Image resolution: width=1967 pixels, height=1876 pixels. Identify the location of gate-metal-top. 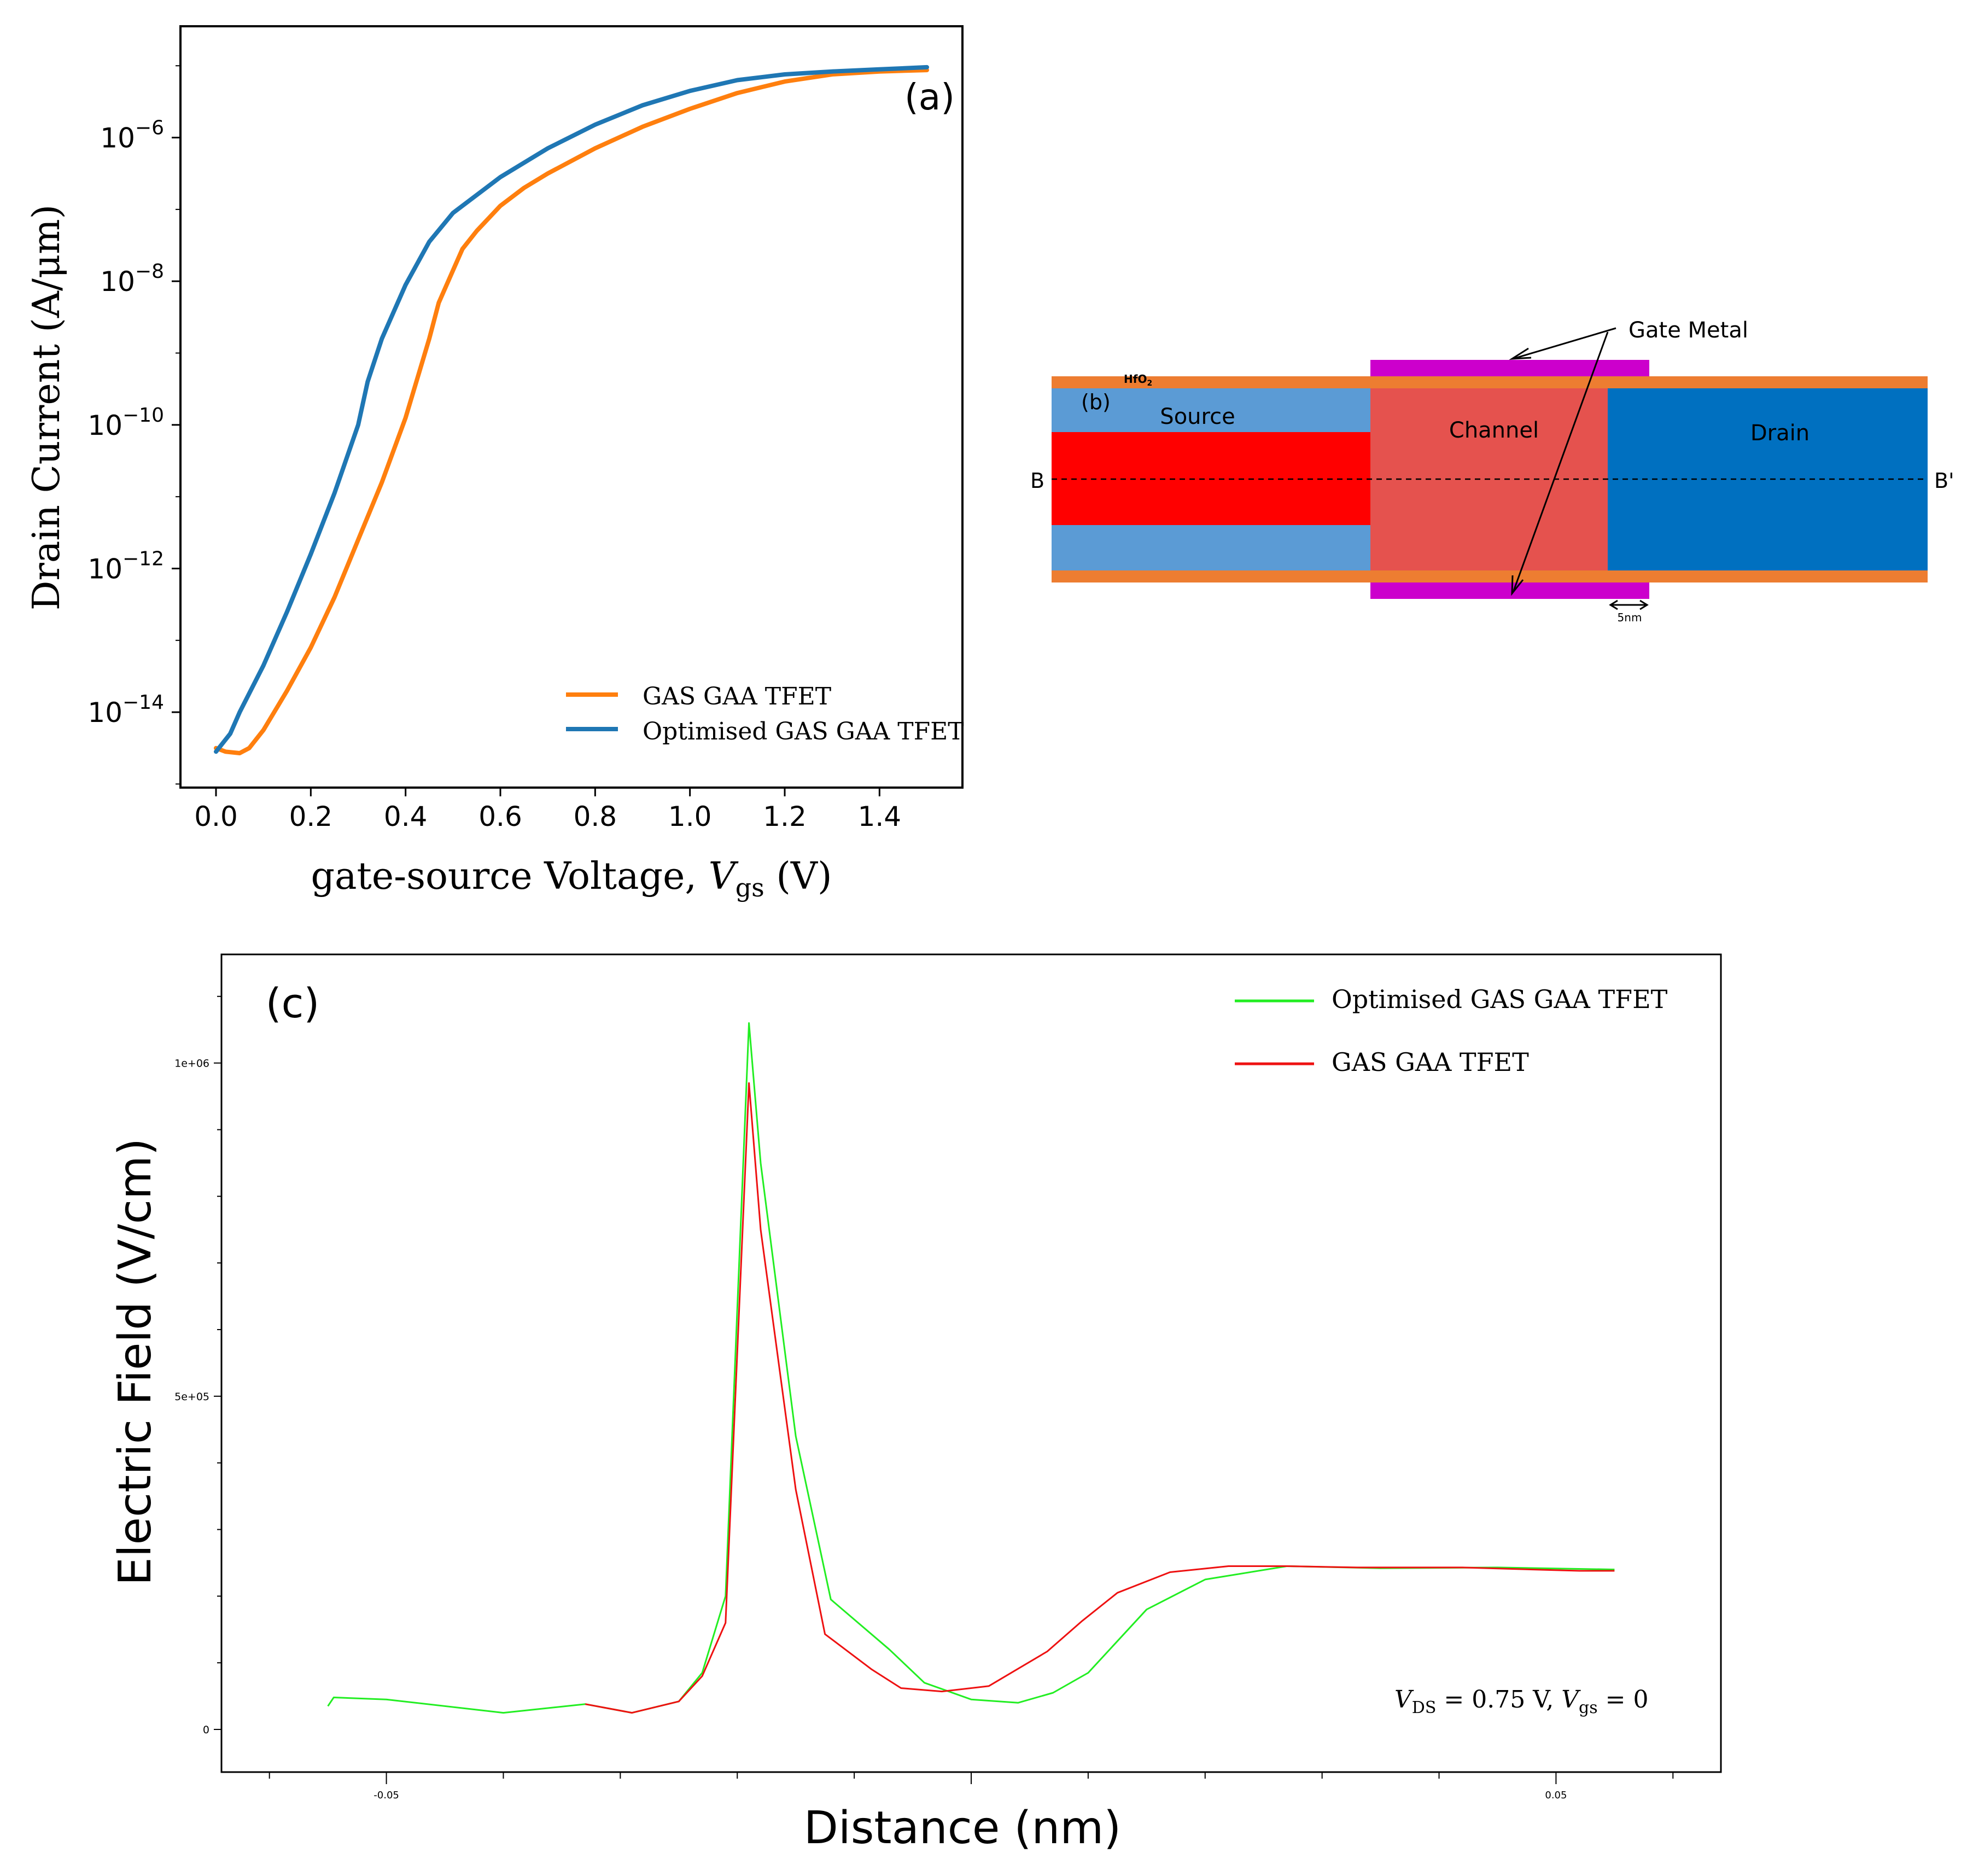
(1510, 368).